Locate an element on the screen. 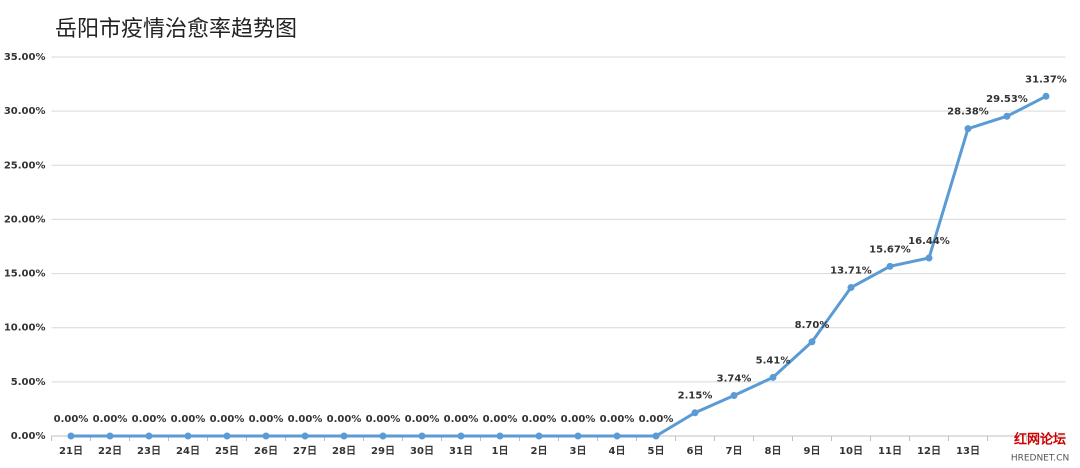 The width and height of the screenshot is (1080, 468). value-label: 15.67% is located at coordinates (890, 249).